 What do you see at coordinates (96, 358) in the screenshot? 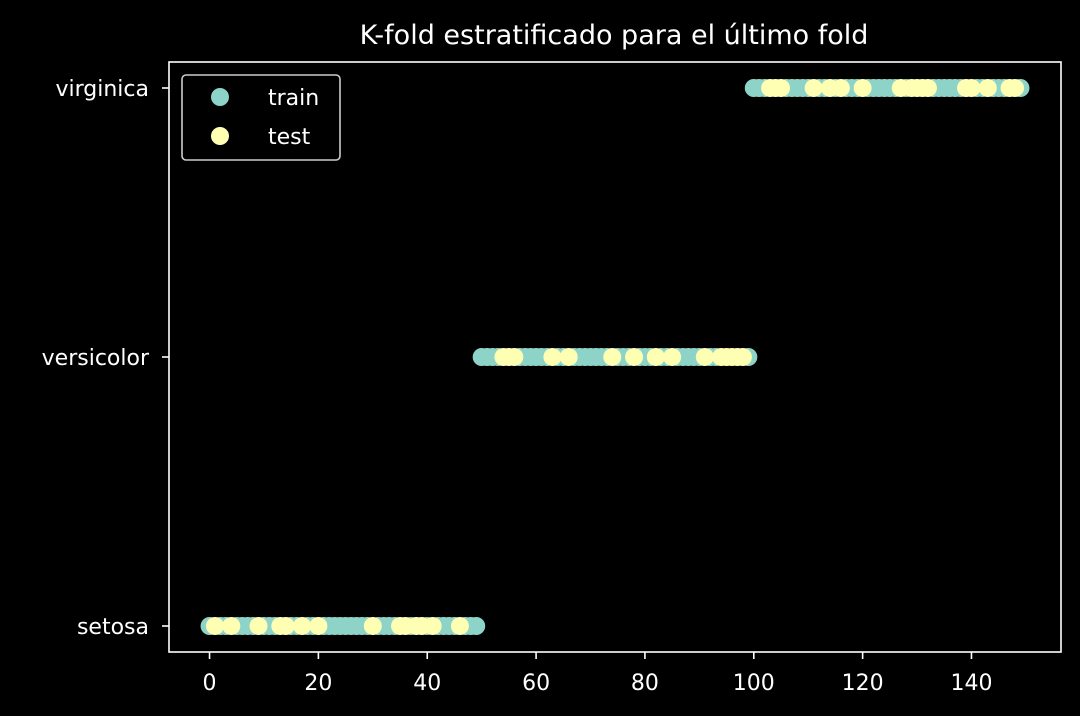
I see `y-tick-label: versicolor` at bounding box center [96, 358].